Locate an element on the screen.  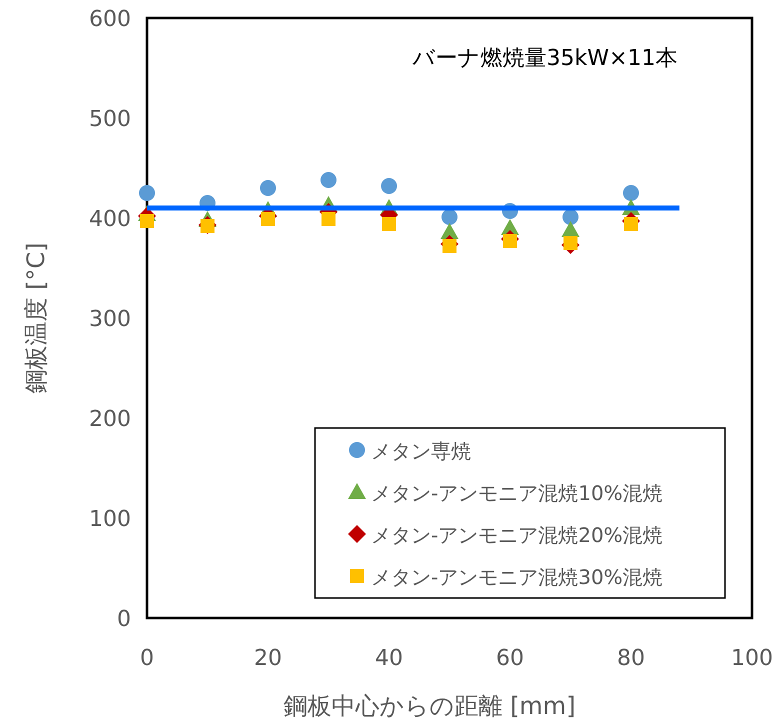
annotation: バーナ燃焼量35kW×11本 is located at coordinates (545, 58).